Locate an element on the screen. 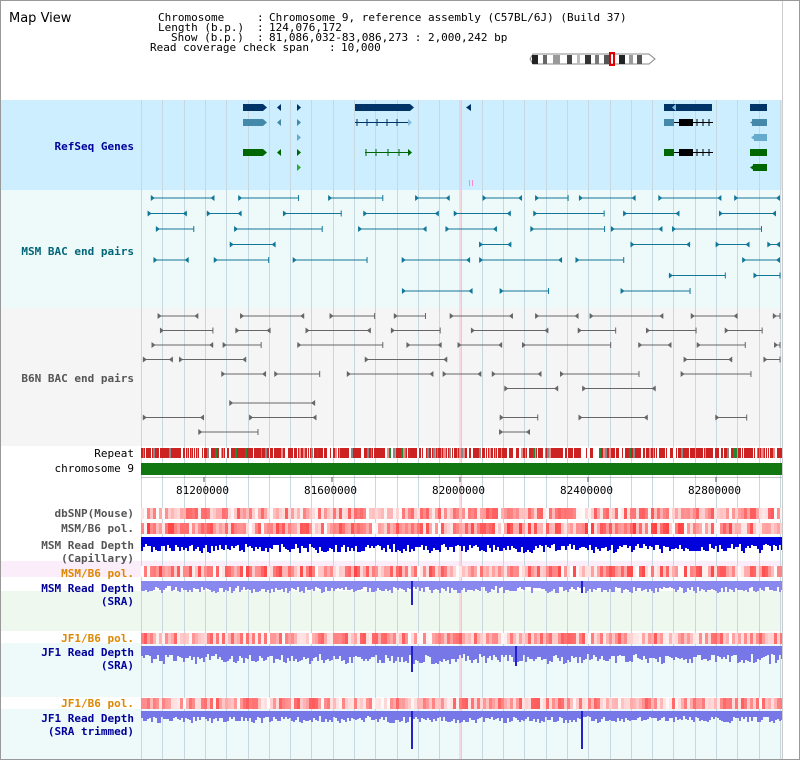  track-label-jf1-pol-1: JF1/B6 pol. is located at coordinates (97, 638).